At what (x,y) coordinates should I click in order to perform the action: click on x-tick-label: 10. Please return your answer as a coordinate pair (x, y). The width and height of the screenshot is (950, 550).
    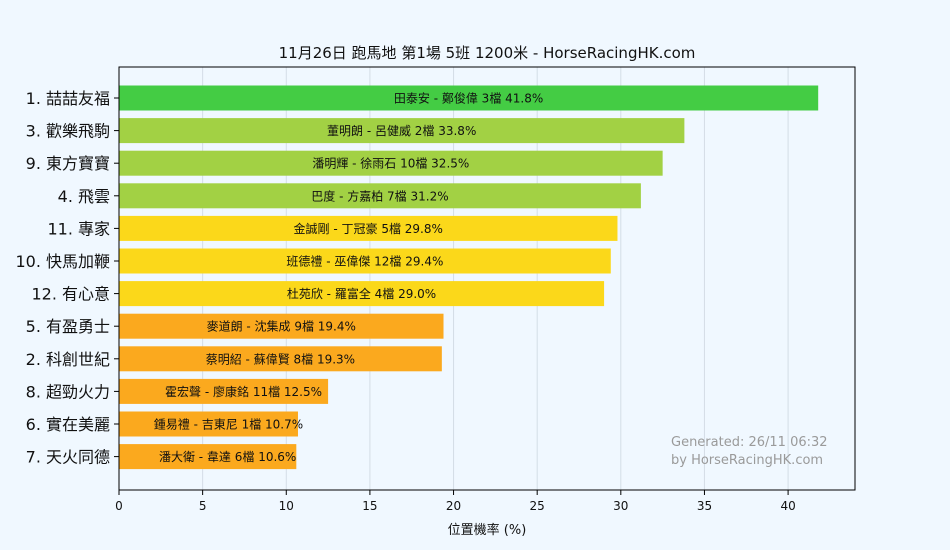
    Looking at the image, I should click on (286, 506).